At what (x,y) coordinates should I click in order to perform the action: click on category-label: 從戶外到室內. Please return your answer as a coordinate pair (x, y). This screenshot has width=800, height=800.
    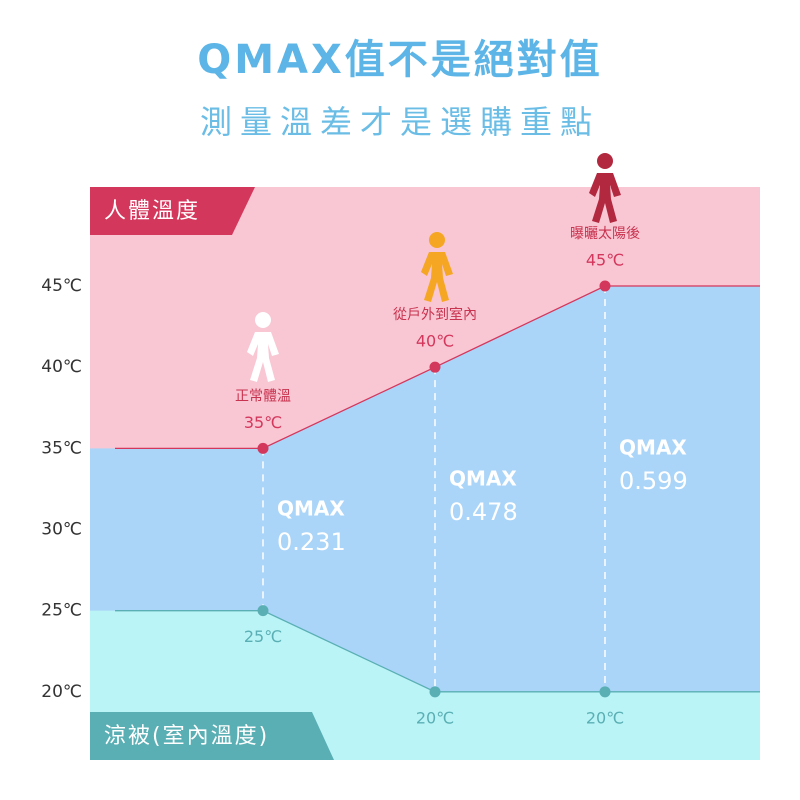
    Looking at the image, I should click on (435, 314).